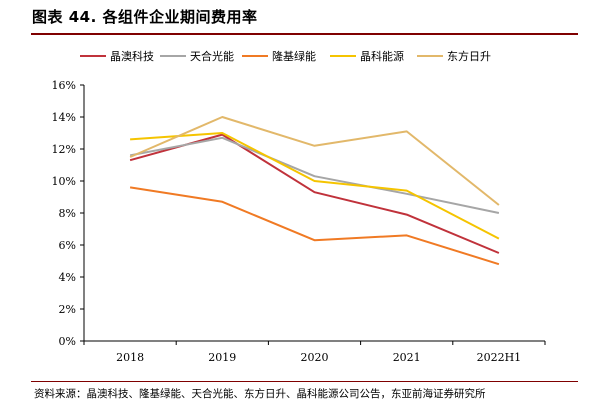 The image size is (590, 413). Describe the element at coordinates (67, 341) in the screenshot. I see `y-tick-label: 0%` at that location.